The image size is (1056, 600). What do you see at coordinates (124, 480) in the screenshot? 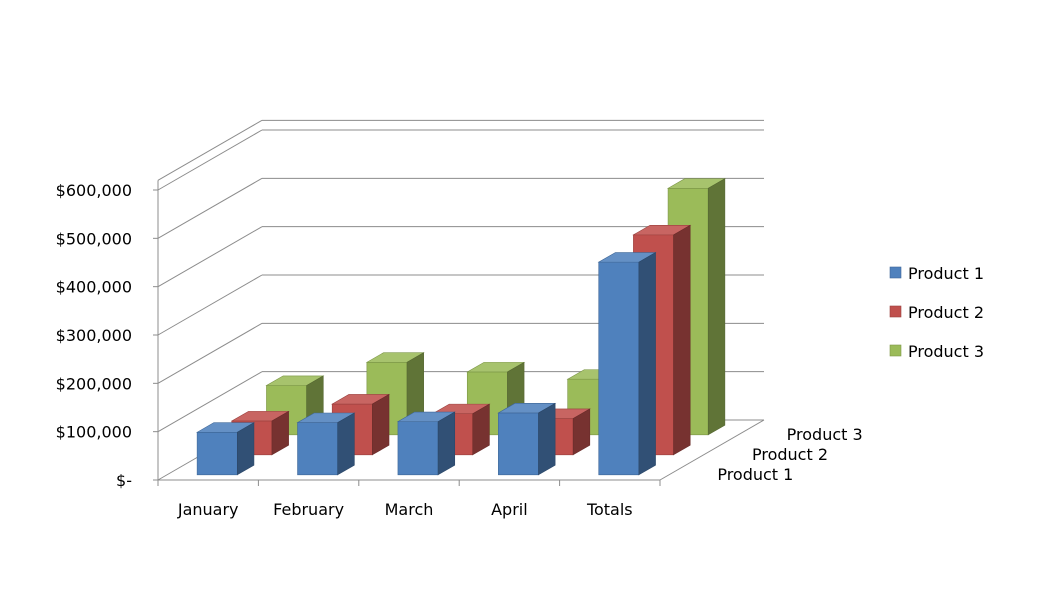
I see `y-tick-label: $-` at bounding box center [124, 480].